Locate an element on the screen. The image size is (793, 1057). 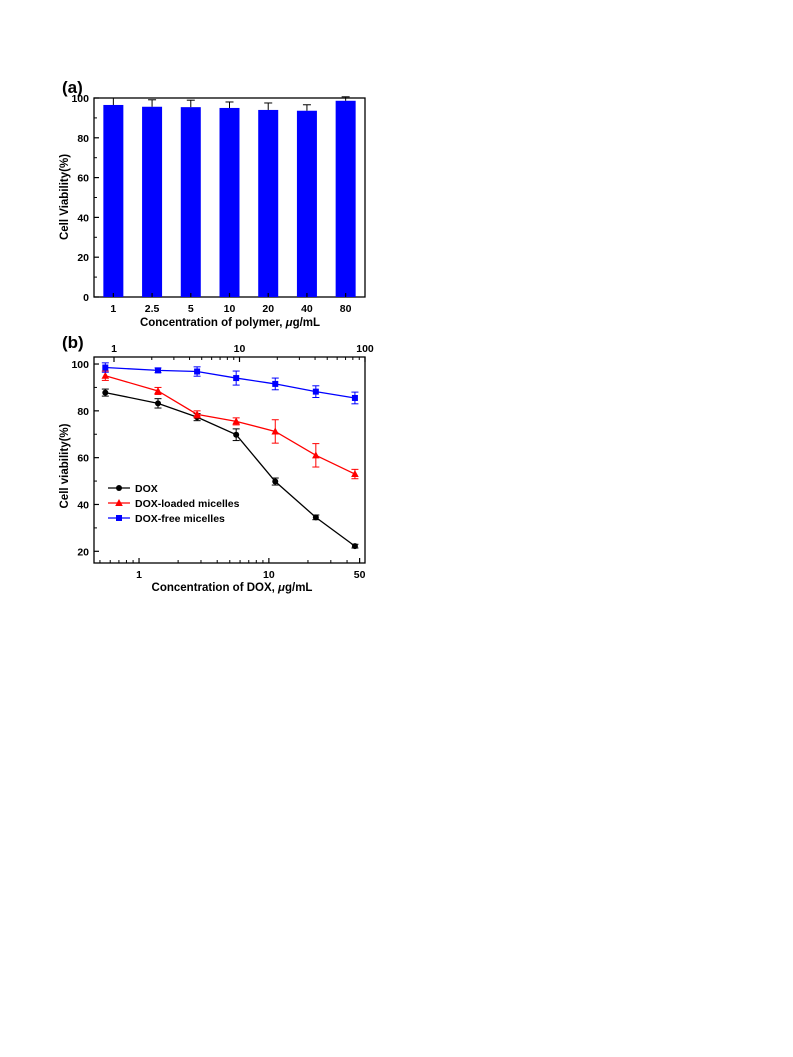
legend-label: DOX-free micelles is located at coordinates (180, 519).